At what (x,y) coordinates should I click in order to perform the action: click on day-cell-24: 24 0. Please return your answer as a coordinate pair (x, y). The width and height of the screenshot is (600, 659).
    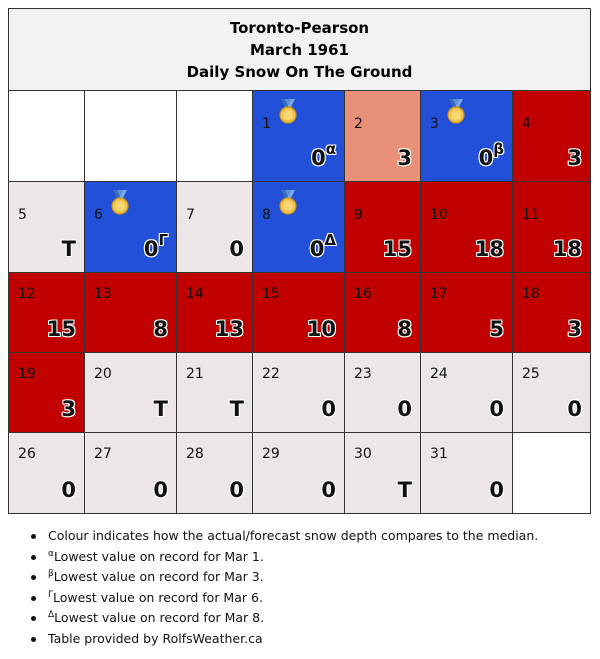
    Looking at the image, I should click on (467, 393).